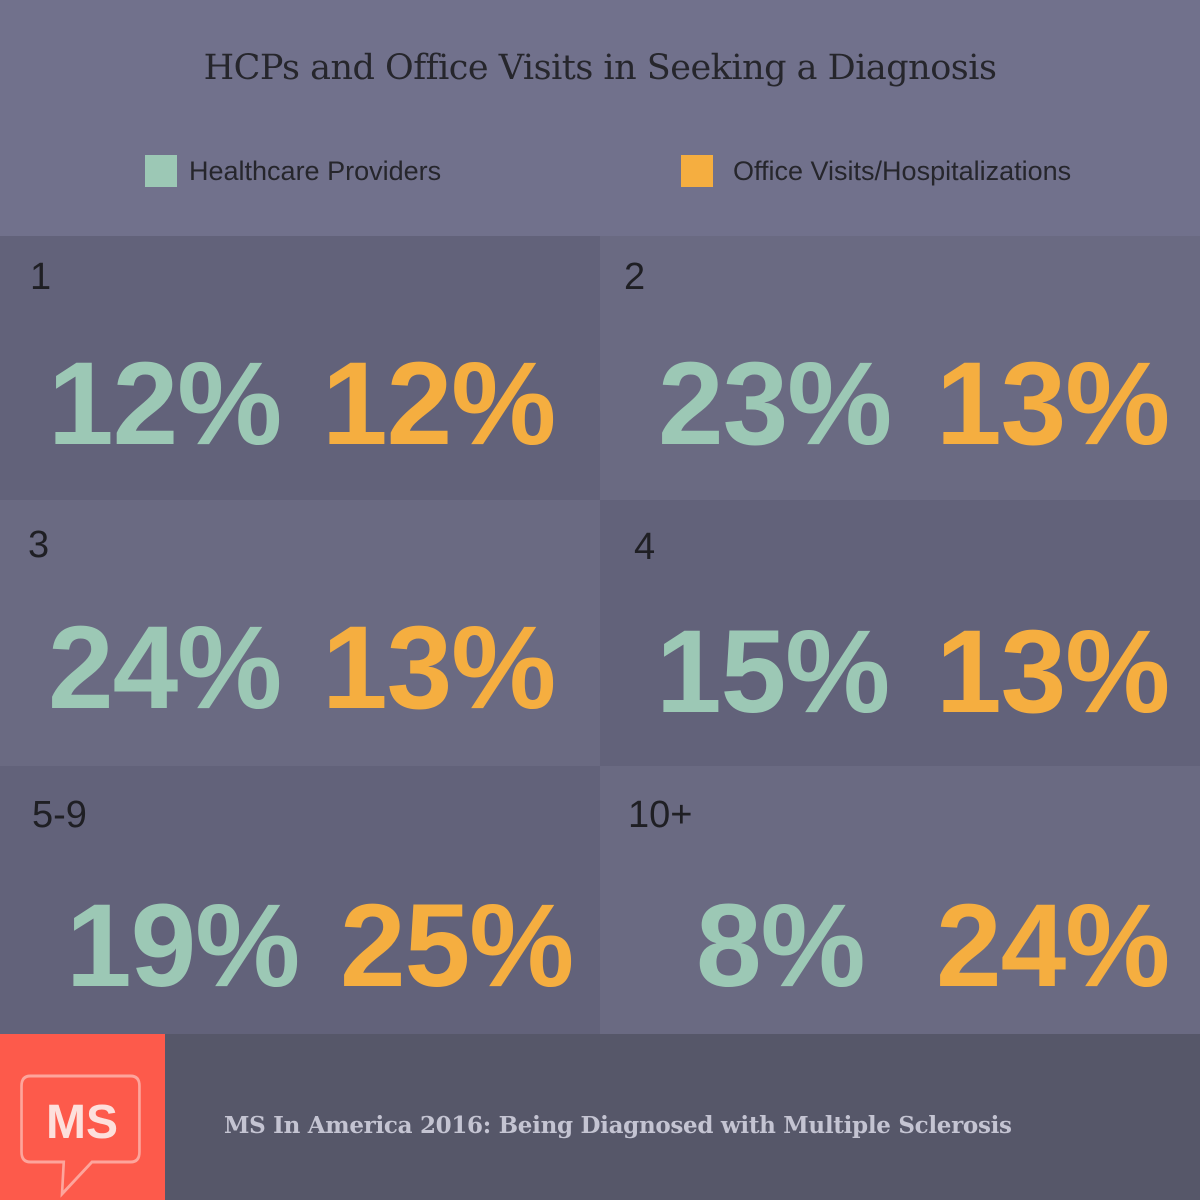 The image size is (1200, 1200). What do you see at coordinates (902, 170) in the screenshot?
I see `legend-label: Office Visits/Hospitalizations` at bounding box center [902, 170].